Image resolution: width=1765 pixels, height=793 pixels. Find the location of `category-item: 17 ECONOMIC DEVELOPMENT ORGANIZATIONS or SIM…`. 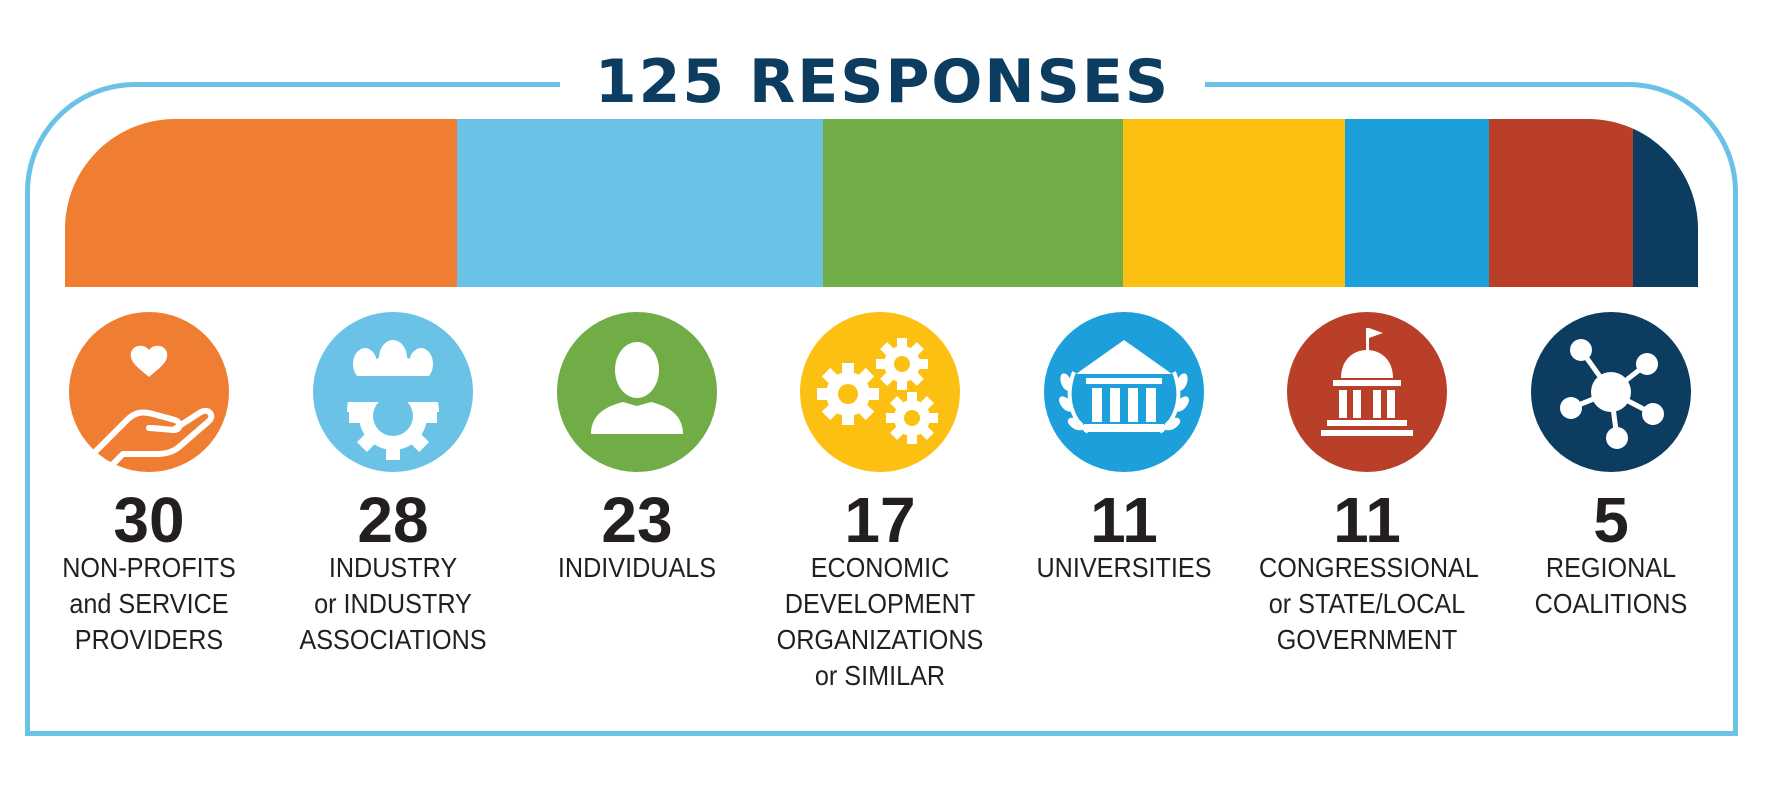

category-item: 17 ECONOMIC DEVELOPMENT ORGANIZATIONS or SIM… is located at coordinates (880, 503).